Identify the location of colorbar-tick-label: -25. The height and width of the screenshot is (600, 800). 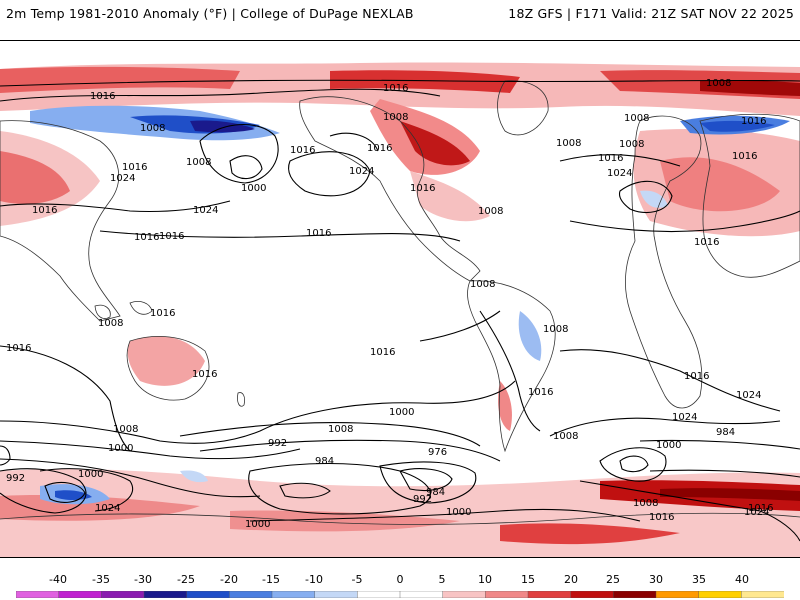
(186, 579).